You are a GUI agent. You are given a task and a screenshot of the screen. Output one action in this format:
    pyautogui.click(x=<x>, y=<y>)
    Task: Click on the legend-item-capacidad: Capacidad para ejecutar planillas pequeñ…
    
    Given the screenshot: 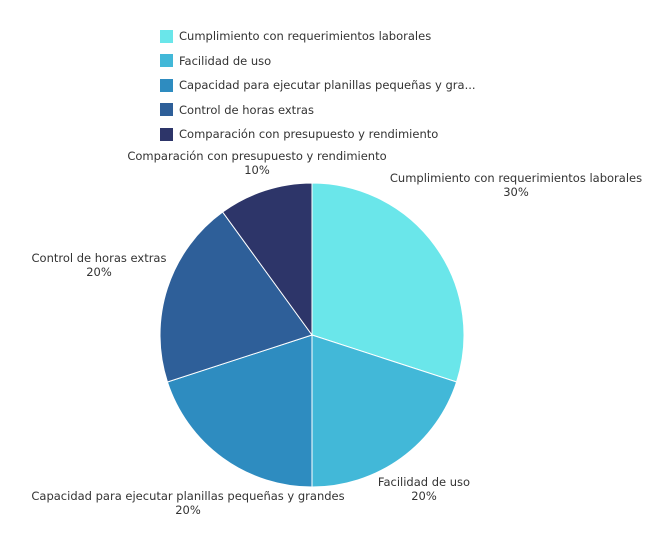 What is the action you would take?
    pyautogui.click(x=318, y=85)
    